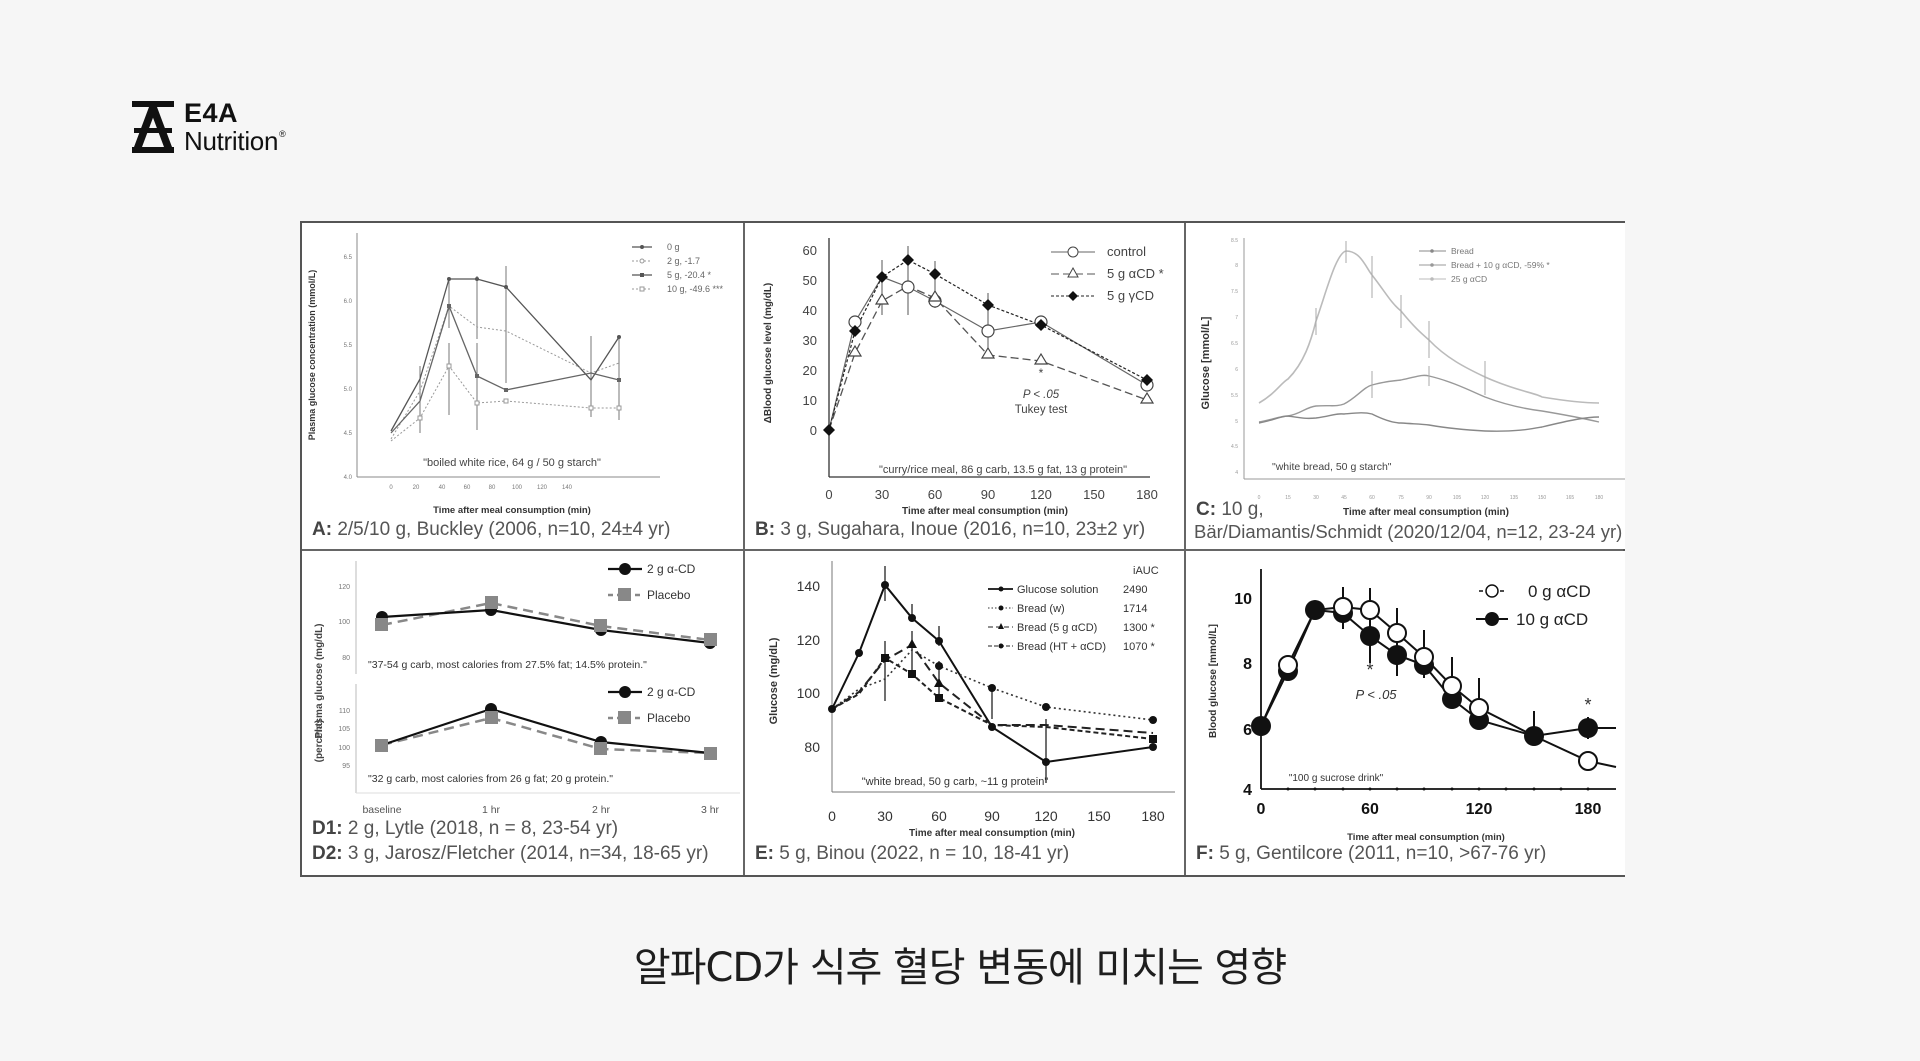 This screenshot has height=1061, width=1920. Describe the element at coordinates (1126, 251) in the screenshot. I see `svg-text: control` at that location.